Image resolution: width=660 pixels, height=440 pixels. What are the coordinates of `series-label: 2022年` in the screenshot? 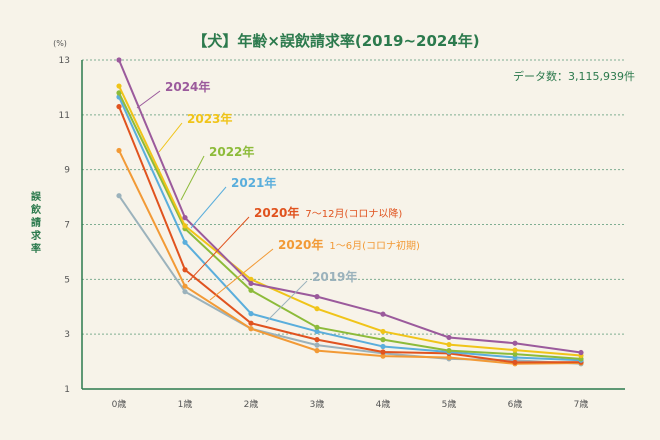 It's located at (231, 151).